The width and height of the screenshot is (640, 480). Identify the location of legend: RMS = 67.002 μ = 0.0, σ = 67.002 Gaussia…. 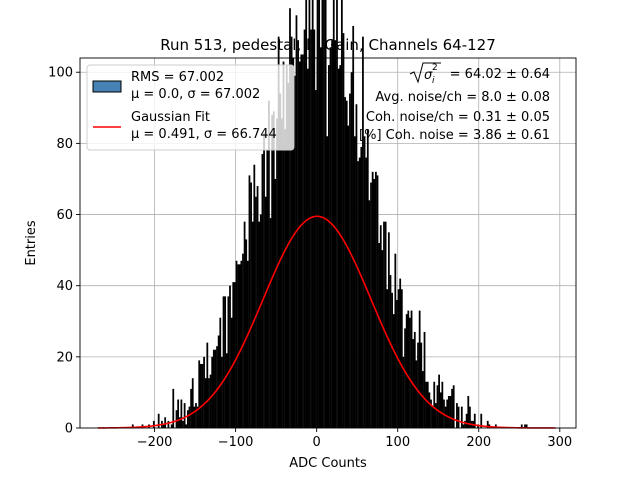
(190, 107).